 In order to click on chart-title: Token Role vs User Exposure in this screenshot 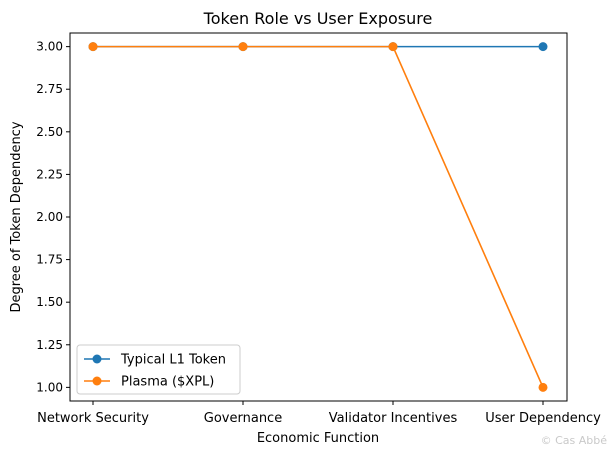, I will do `click(318, 18)`.